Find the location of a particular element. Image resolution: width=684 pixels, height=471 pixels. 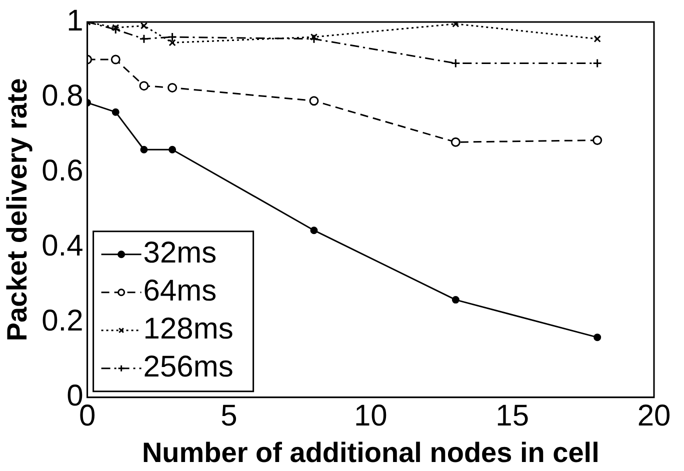

y-tick-label: 0.8 is located at coordinates (63, 95).